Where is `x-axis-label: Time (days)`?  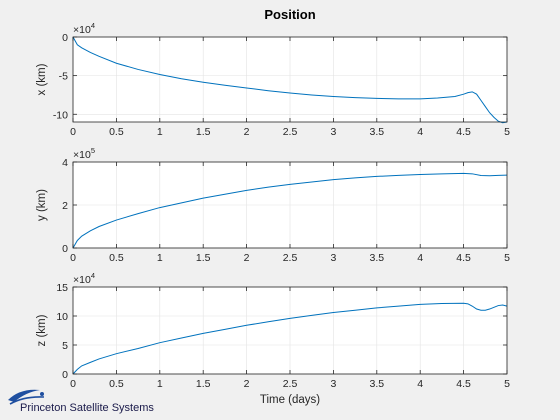 x-axis-label: Time (days) is located at coordinates (290, 400).